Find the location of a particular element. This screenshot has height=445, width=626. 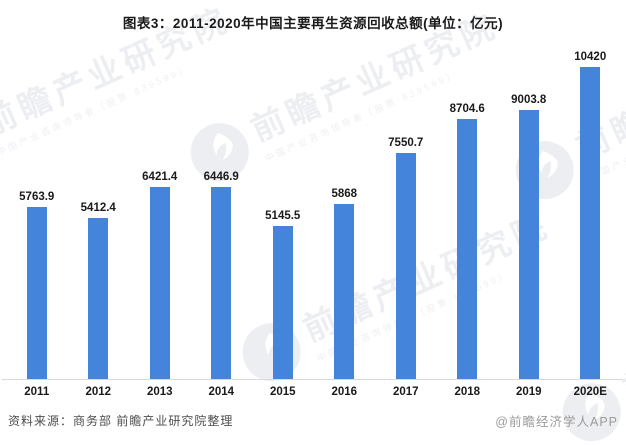

bar-value-label: 10420 is located at coordinates (590, 57).